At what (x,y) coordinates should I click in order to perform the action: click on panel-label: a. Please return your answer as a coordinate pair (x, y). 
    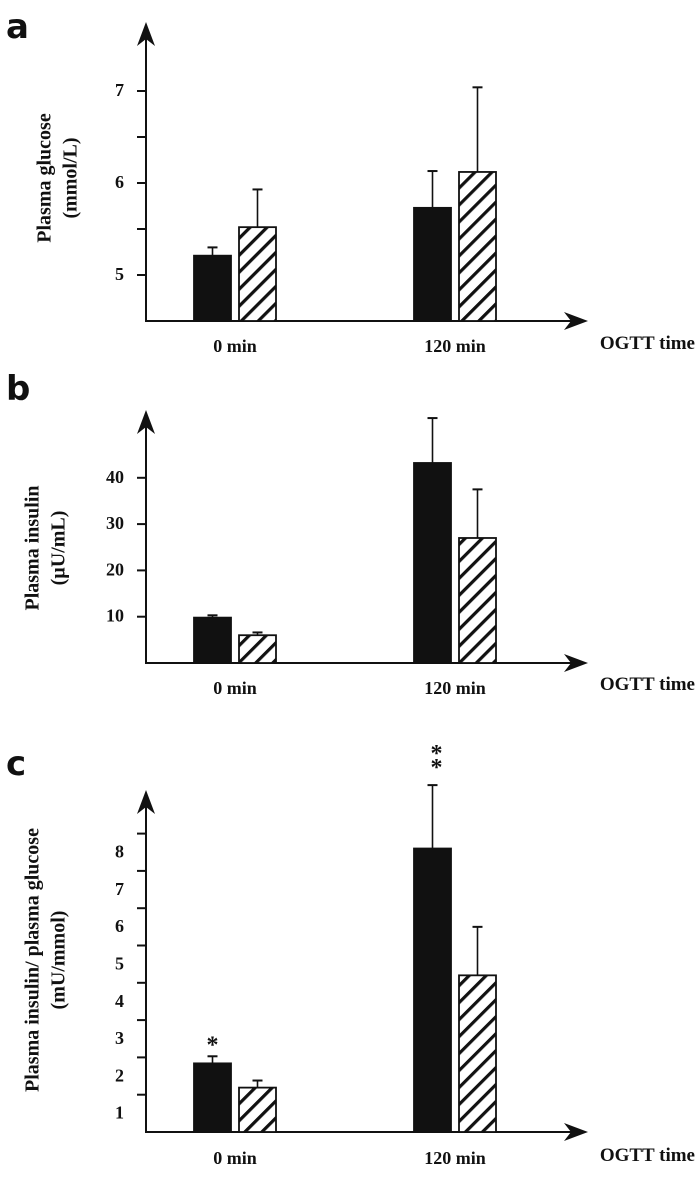
    Looking at the image, I should click on (17, 27).